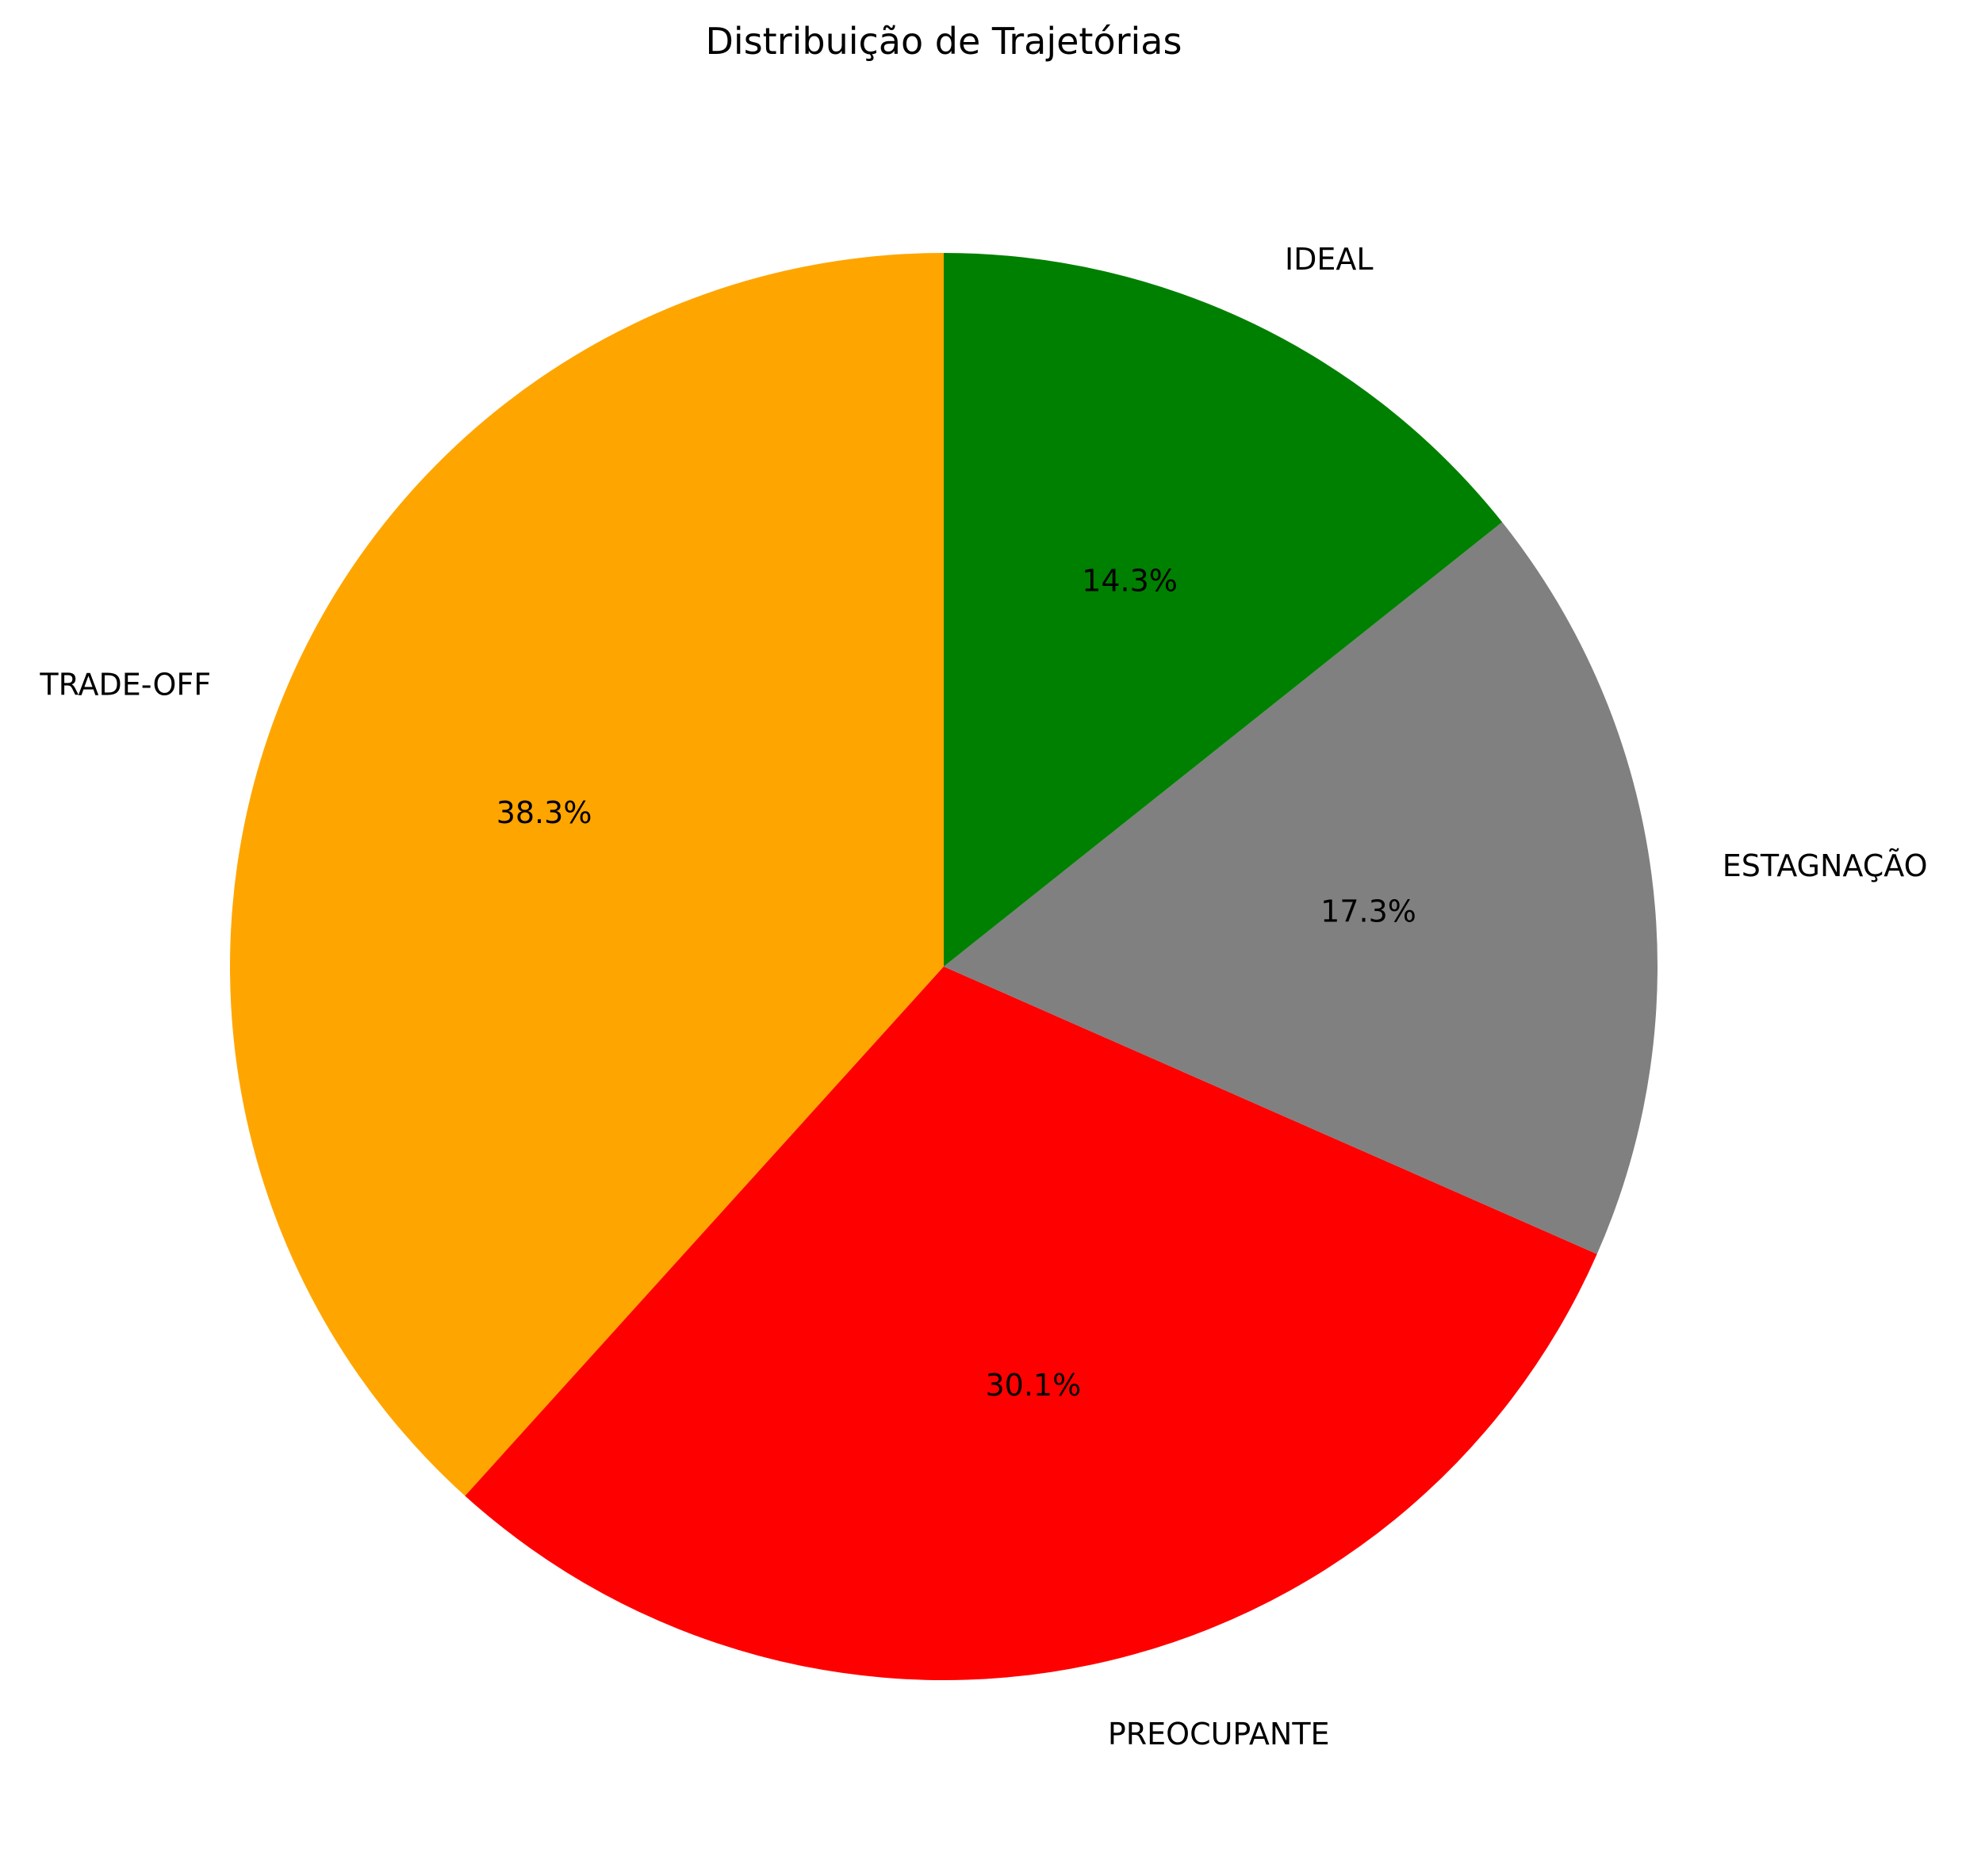 The width and height of the screenshot is (1966, 1876). I want to click on pct-label-preocupante: 30.1%, so click(1033, 1385).